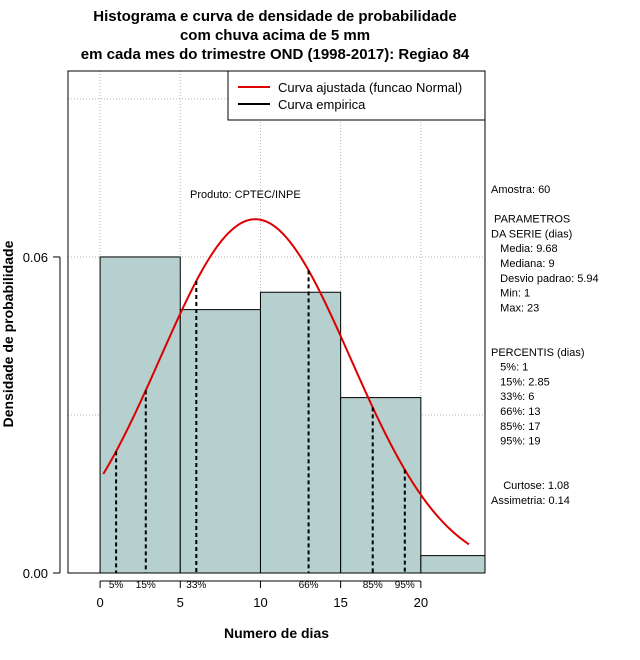 This screenshot has height=660, width=640. I want to click on stats-line-8: Min: 1, so click(510, 294).